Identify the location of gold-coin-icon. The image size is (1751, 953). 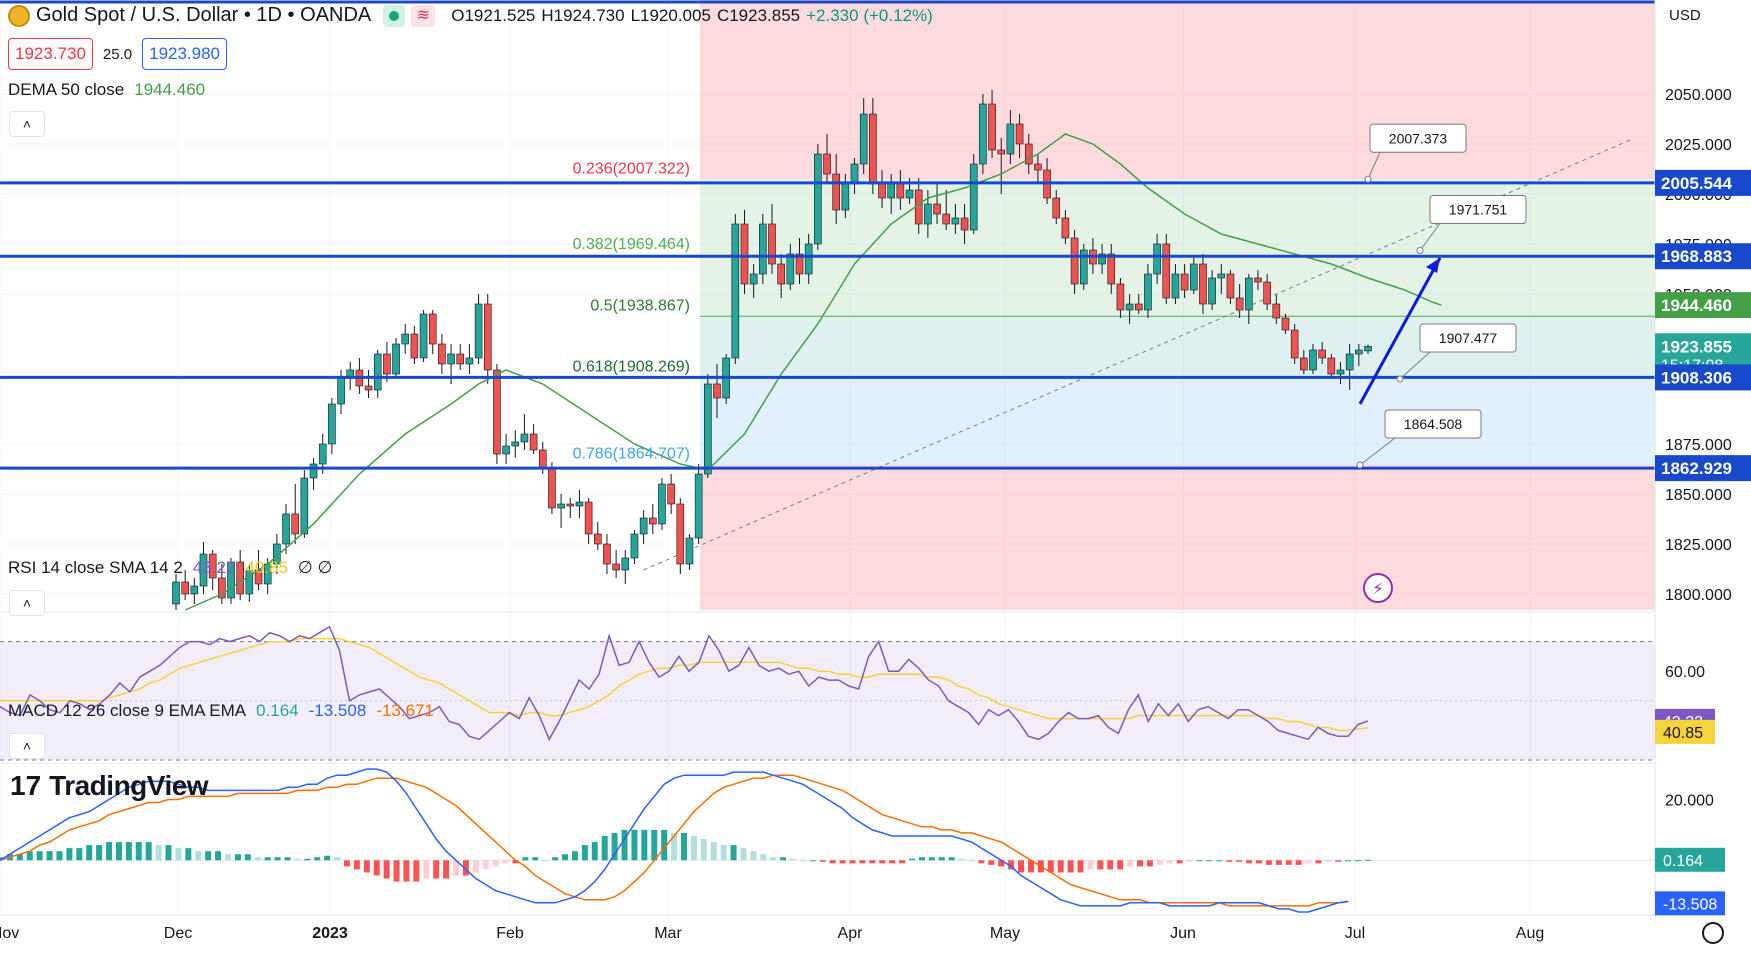
(19, 15).